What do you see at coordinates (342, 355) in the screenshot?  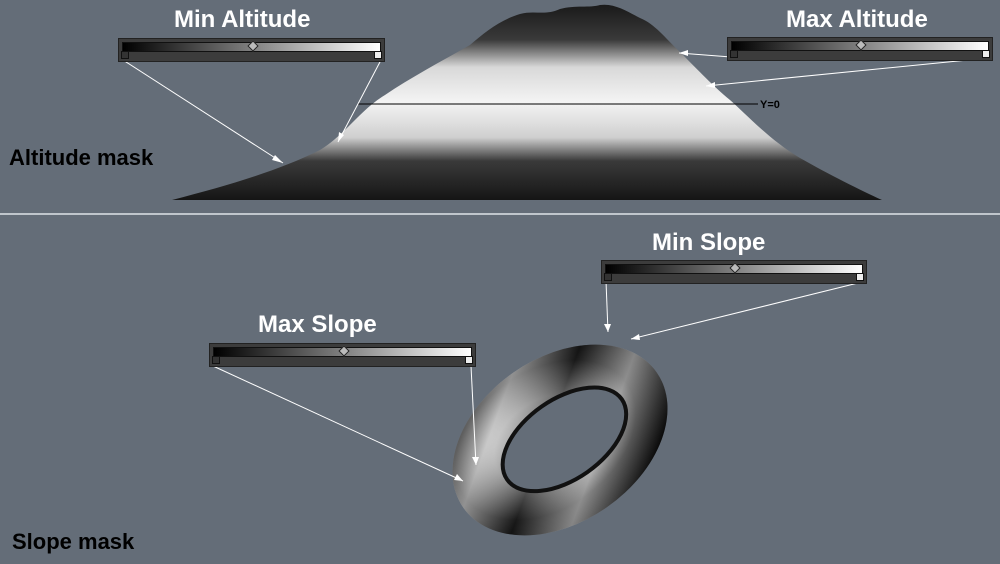 I see `max-slope-gradient` at bounding box center [342, 355].